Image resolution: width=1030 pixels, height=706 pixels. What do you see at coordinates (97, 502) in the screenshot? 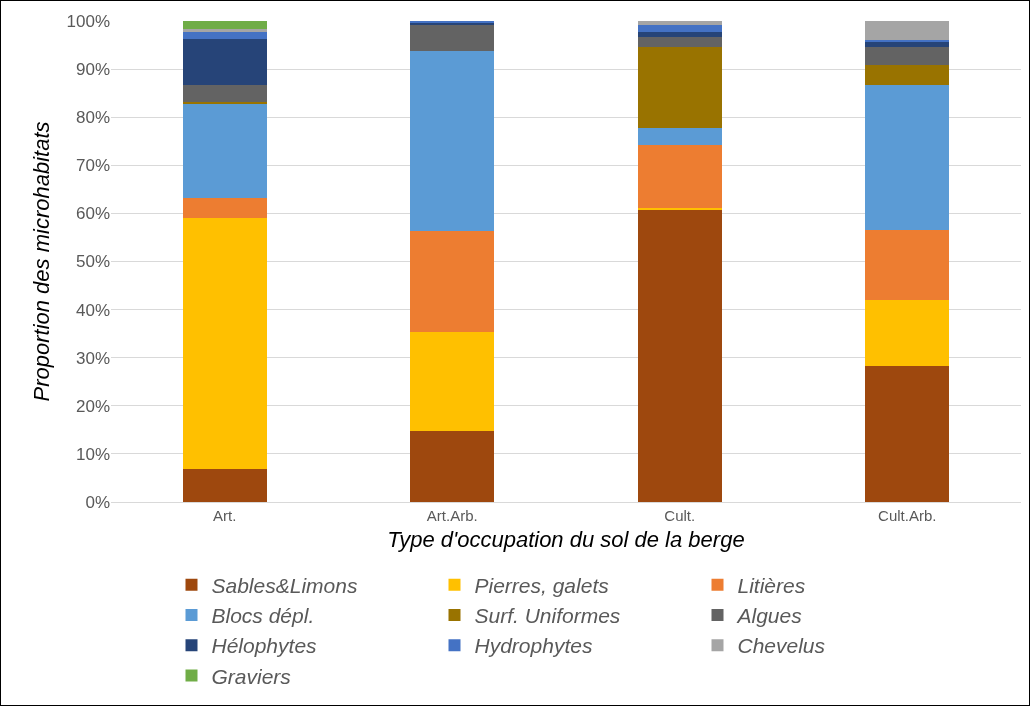
I see `y-tick-label: 0%` at bounding box center [97, 502].